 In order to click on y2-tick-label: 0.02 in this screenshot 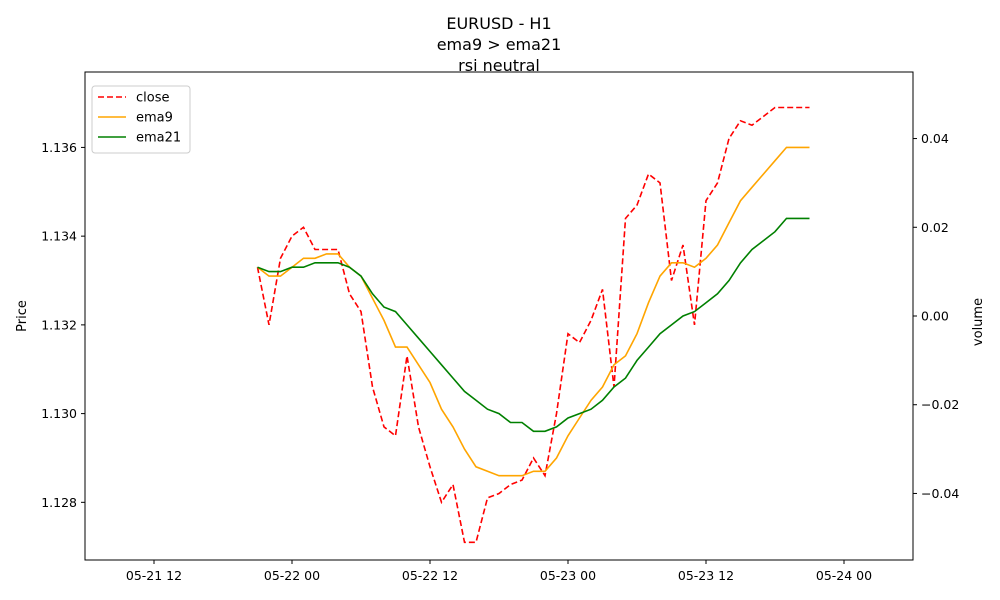, I will do `click(935, 227)`.